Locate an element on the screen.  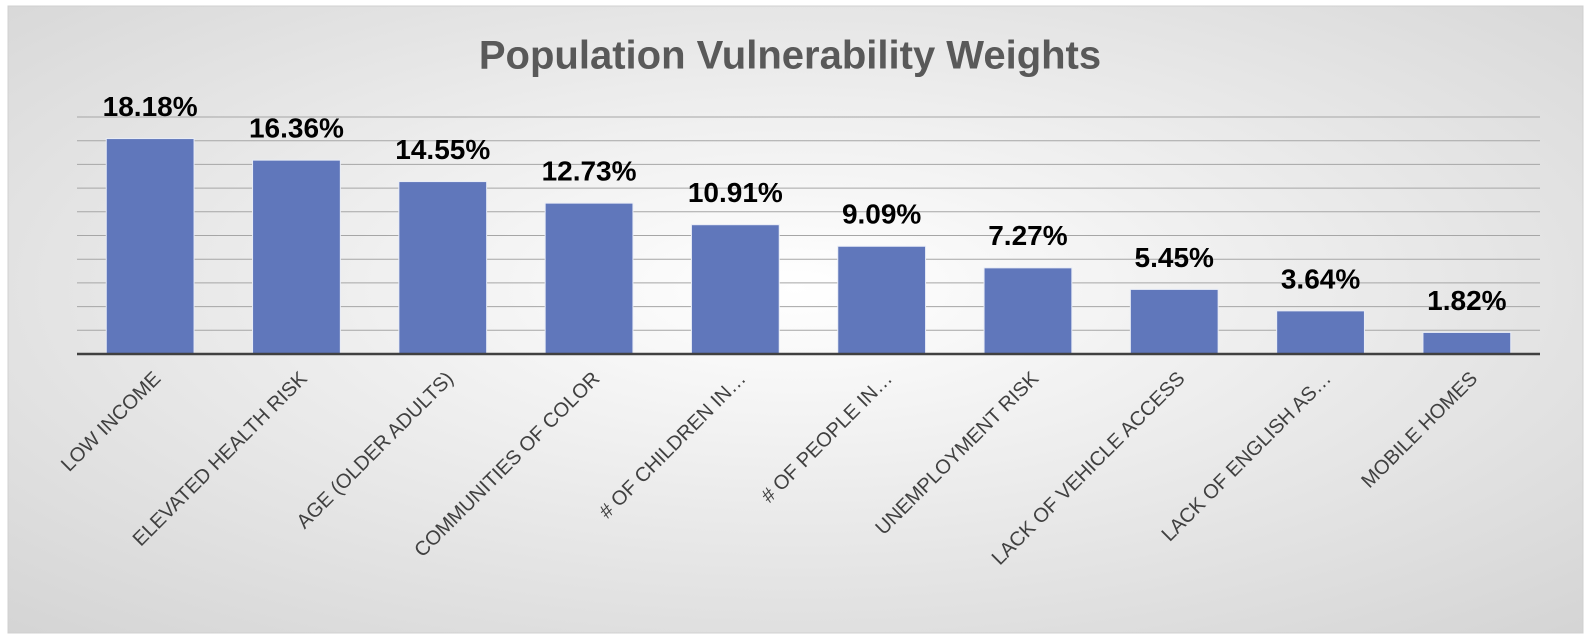
data-label: 18.18% is located at coordinates (150, 106).